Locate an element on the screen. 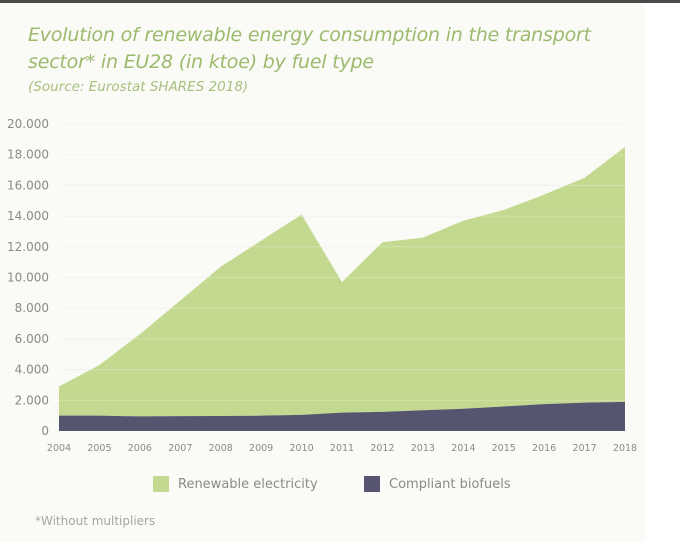 The image size is (680, 542). y-tick-label: 10.000 is located at coordinates (28, 278).